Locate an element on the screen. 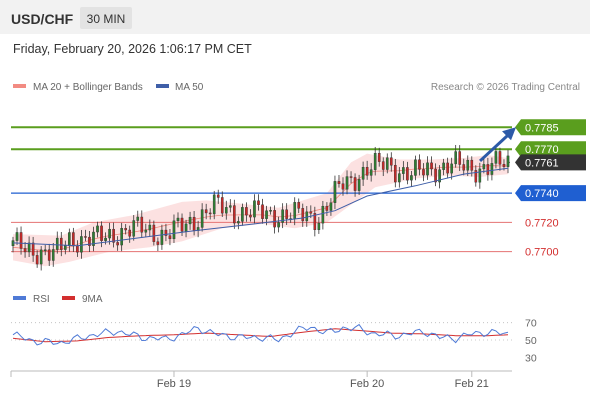 Image resolution: width=590 pixels, height=400 pixels. rsi-tick-label: 50 is located at coordinates (531, 341).